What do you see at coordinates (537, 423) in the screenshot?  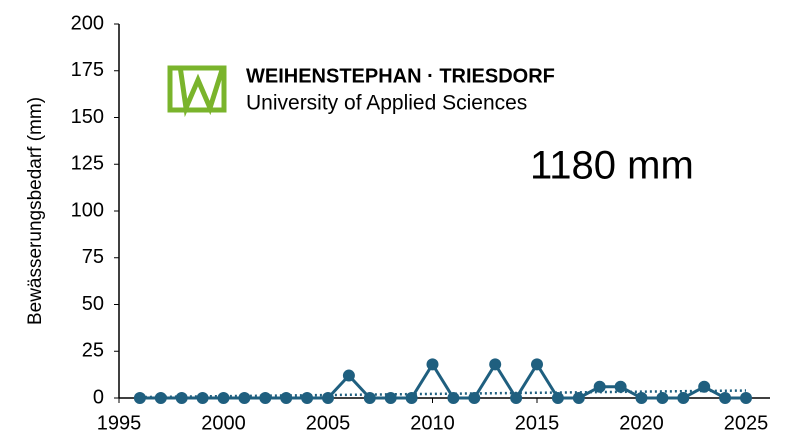 I see `x-tick-label: 2015` at bounding box center [537, 423].